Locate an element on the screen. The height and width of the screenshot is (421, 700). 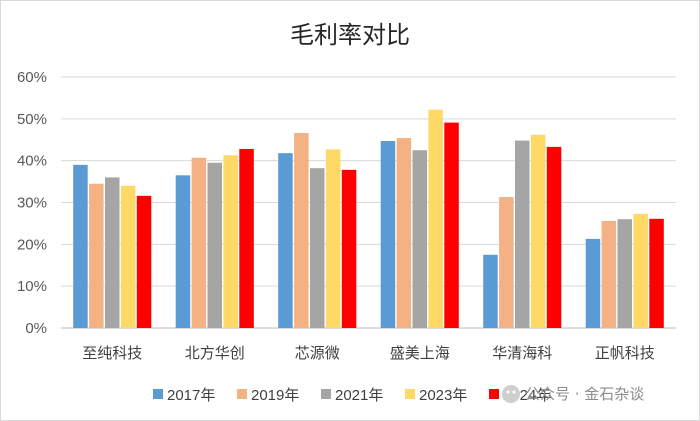
bar-2024年-至纯科技 is located at coordinates (144, 261).